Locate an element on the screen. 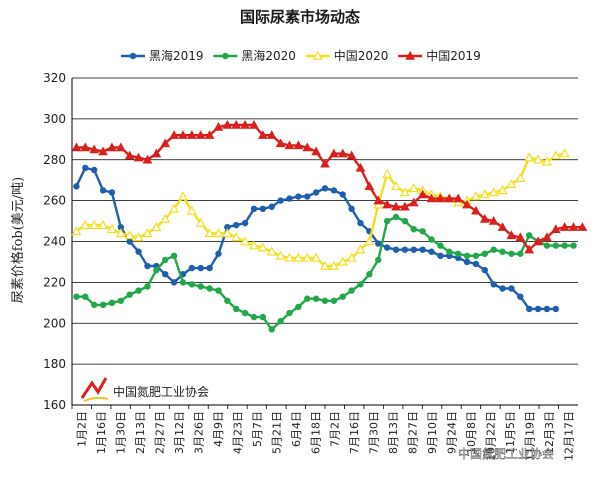 Image resolution: width=600 pixels, height=486 pixels. x-tick-label: 2月27日 is located at coordinates (160, 432).